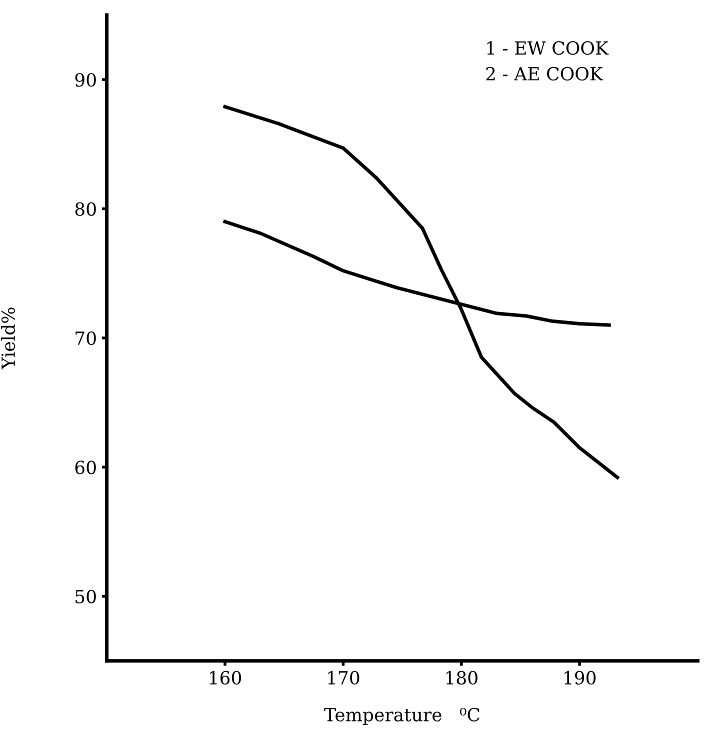  What do you see at coordinates (85, 467) in the screenshot?
I see `y-tick-label: 60` at bounding box center [85, 467].